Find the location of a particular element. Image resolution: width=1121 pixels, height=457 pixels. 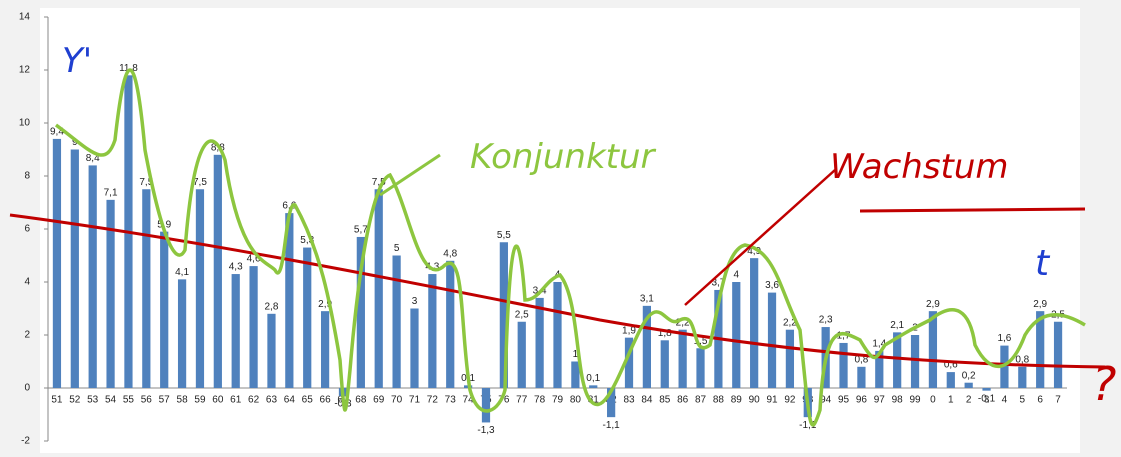

value-label: 0,1 is located at coordinates (593, 378).